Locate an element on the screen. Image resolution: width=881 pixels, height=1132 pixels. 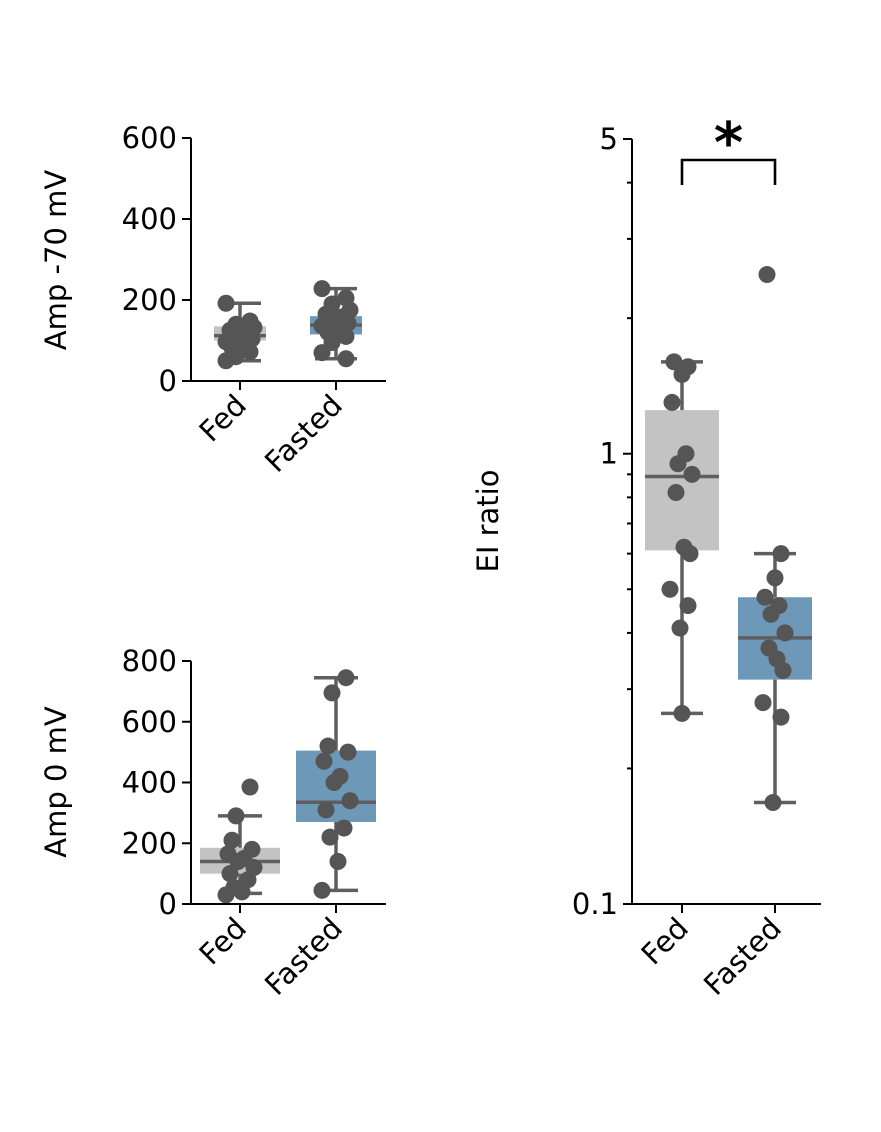
y-axis-label: Amp -70 mV is located at coordinates (56, 260).